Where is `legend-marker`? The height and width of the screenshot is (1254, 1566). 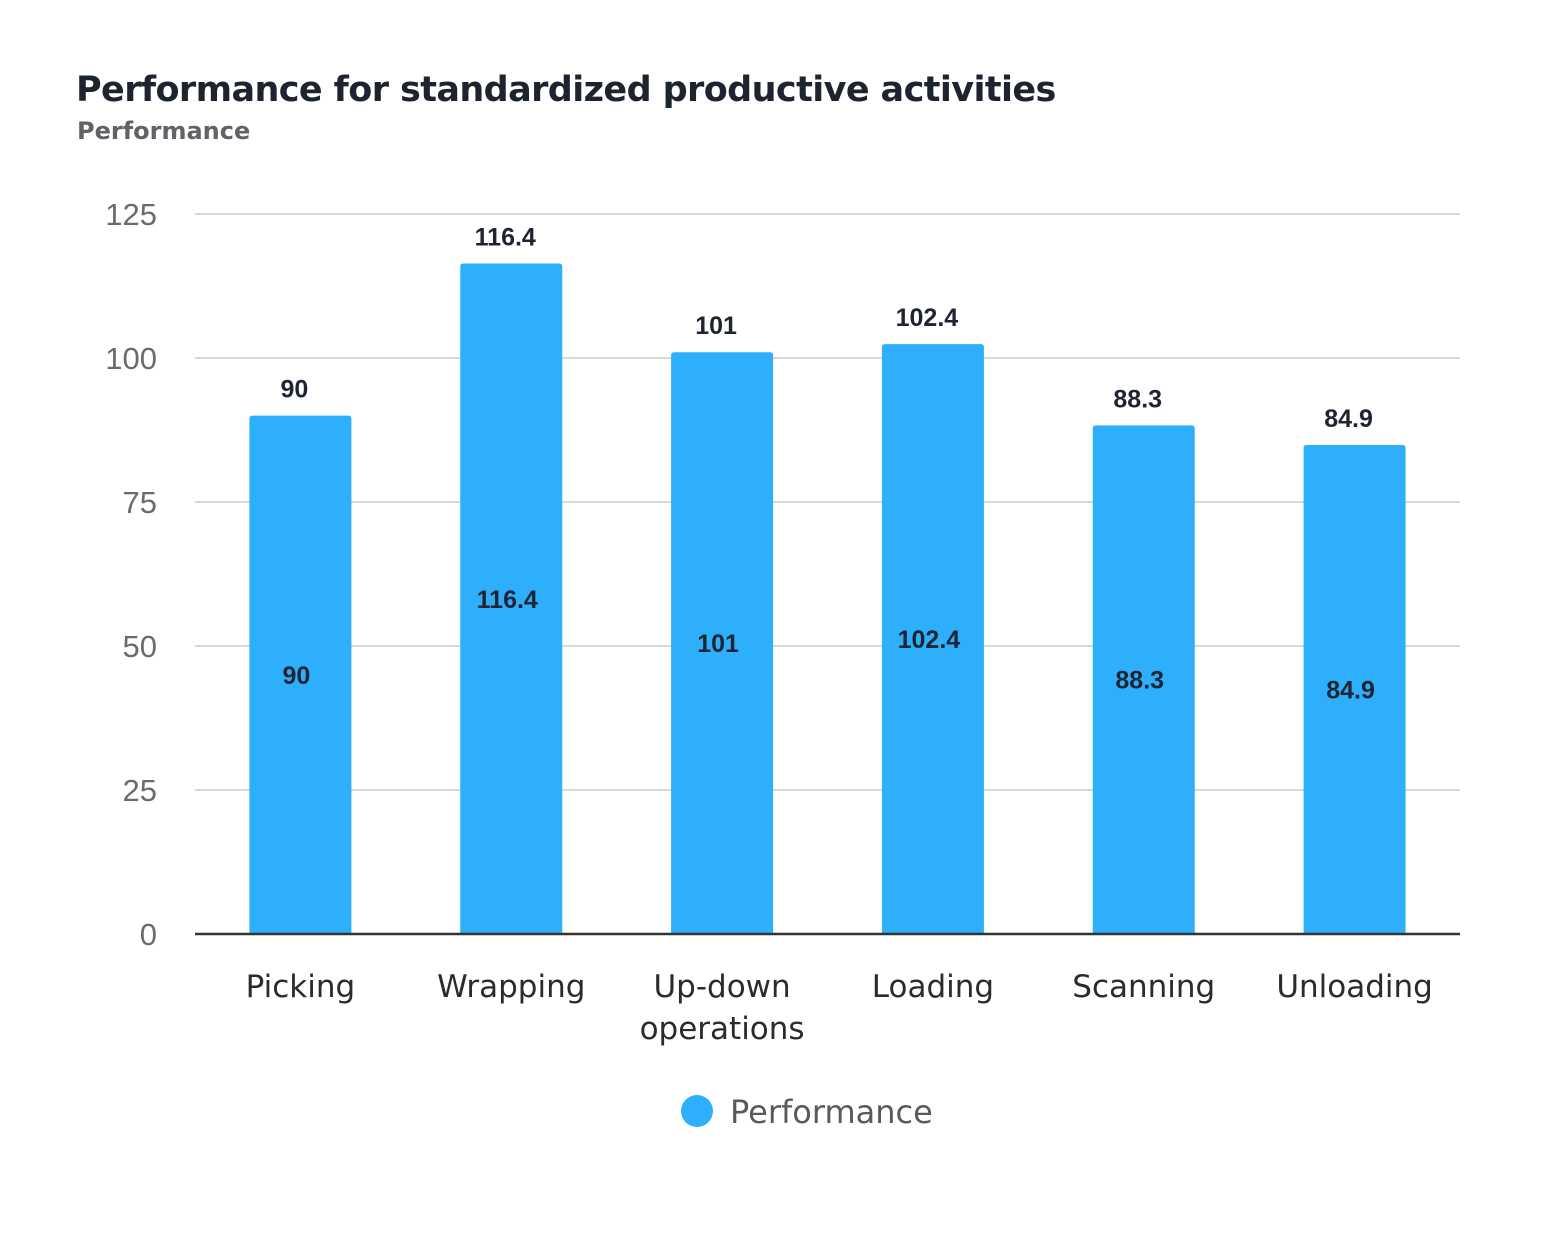 legend-marker is located at coordinates (697, 1111).